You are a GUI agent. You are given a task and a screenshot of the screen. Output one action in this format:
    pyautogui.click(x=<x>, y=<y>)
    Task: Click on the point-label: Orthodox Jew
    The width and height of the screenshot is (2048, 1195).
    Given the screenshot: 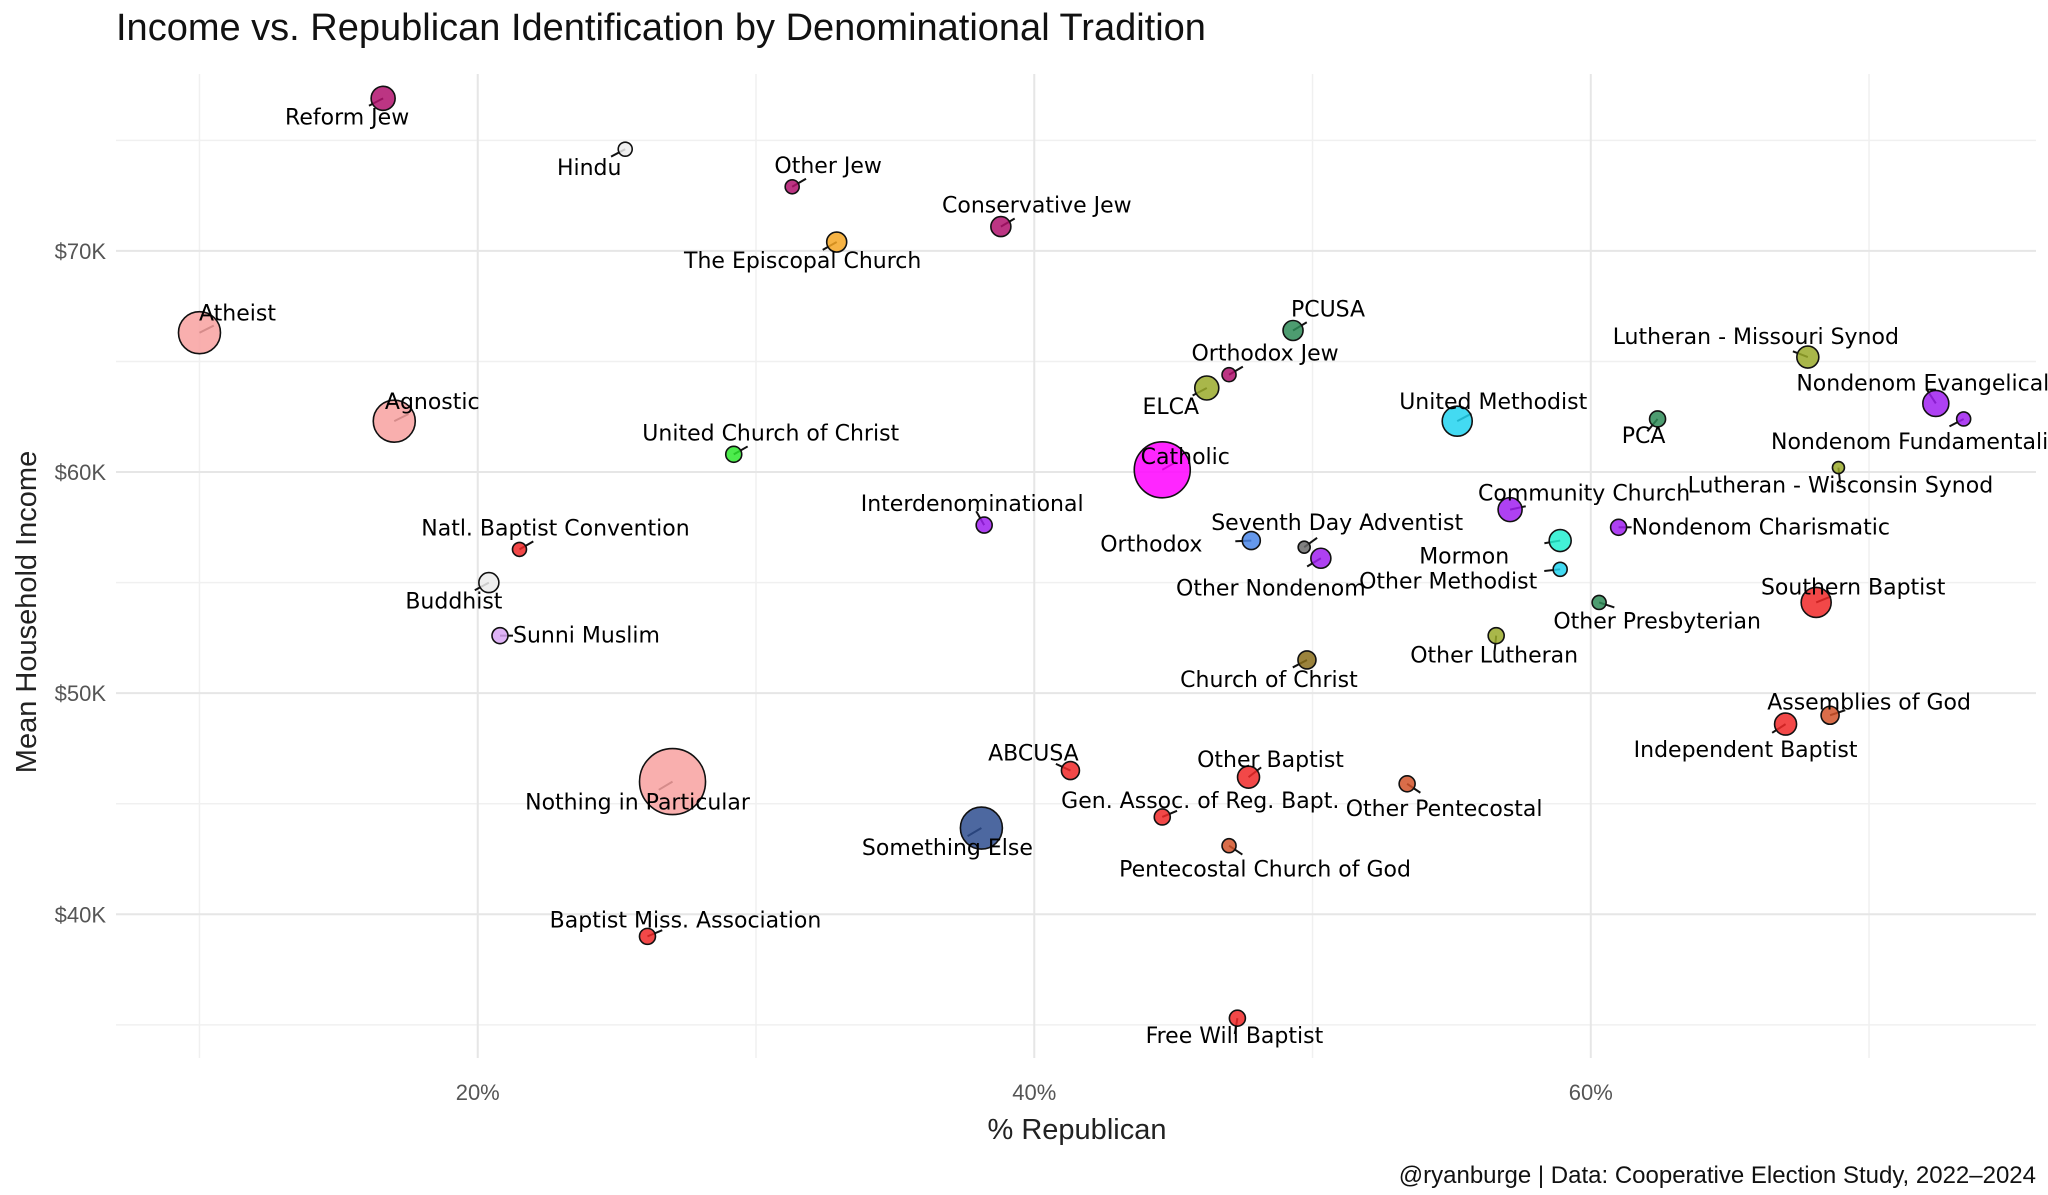 What is the action you would take?
    pyautogui.click(x=1264, y=354)
    